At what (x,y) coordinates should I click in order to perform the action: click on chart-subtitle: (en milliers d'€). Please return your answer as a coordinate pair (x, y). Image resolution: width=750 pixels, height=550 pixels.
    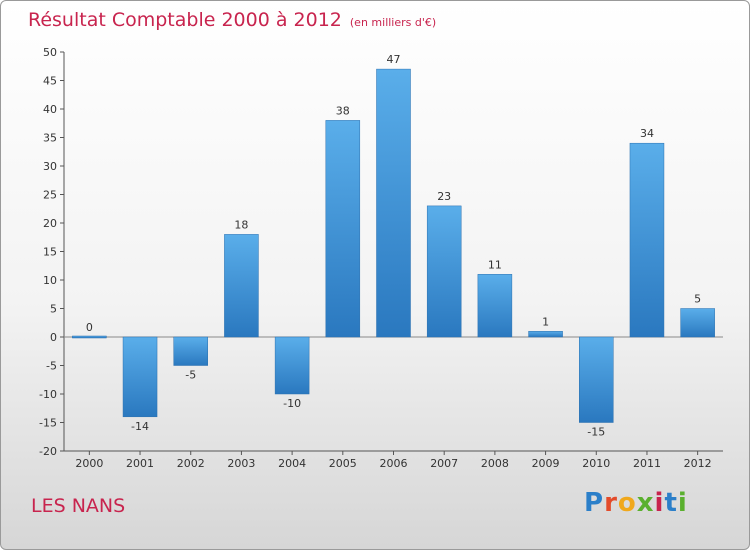
    Looking at the image, I should click on (393, 22).